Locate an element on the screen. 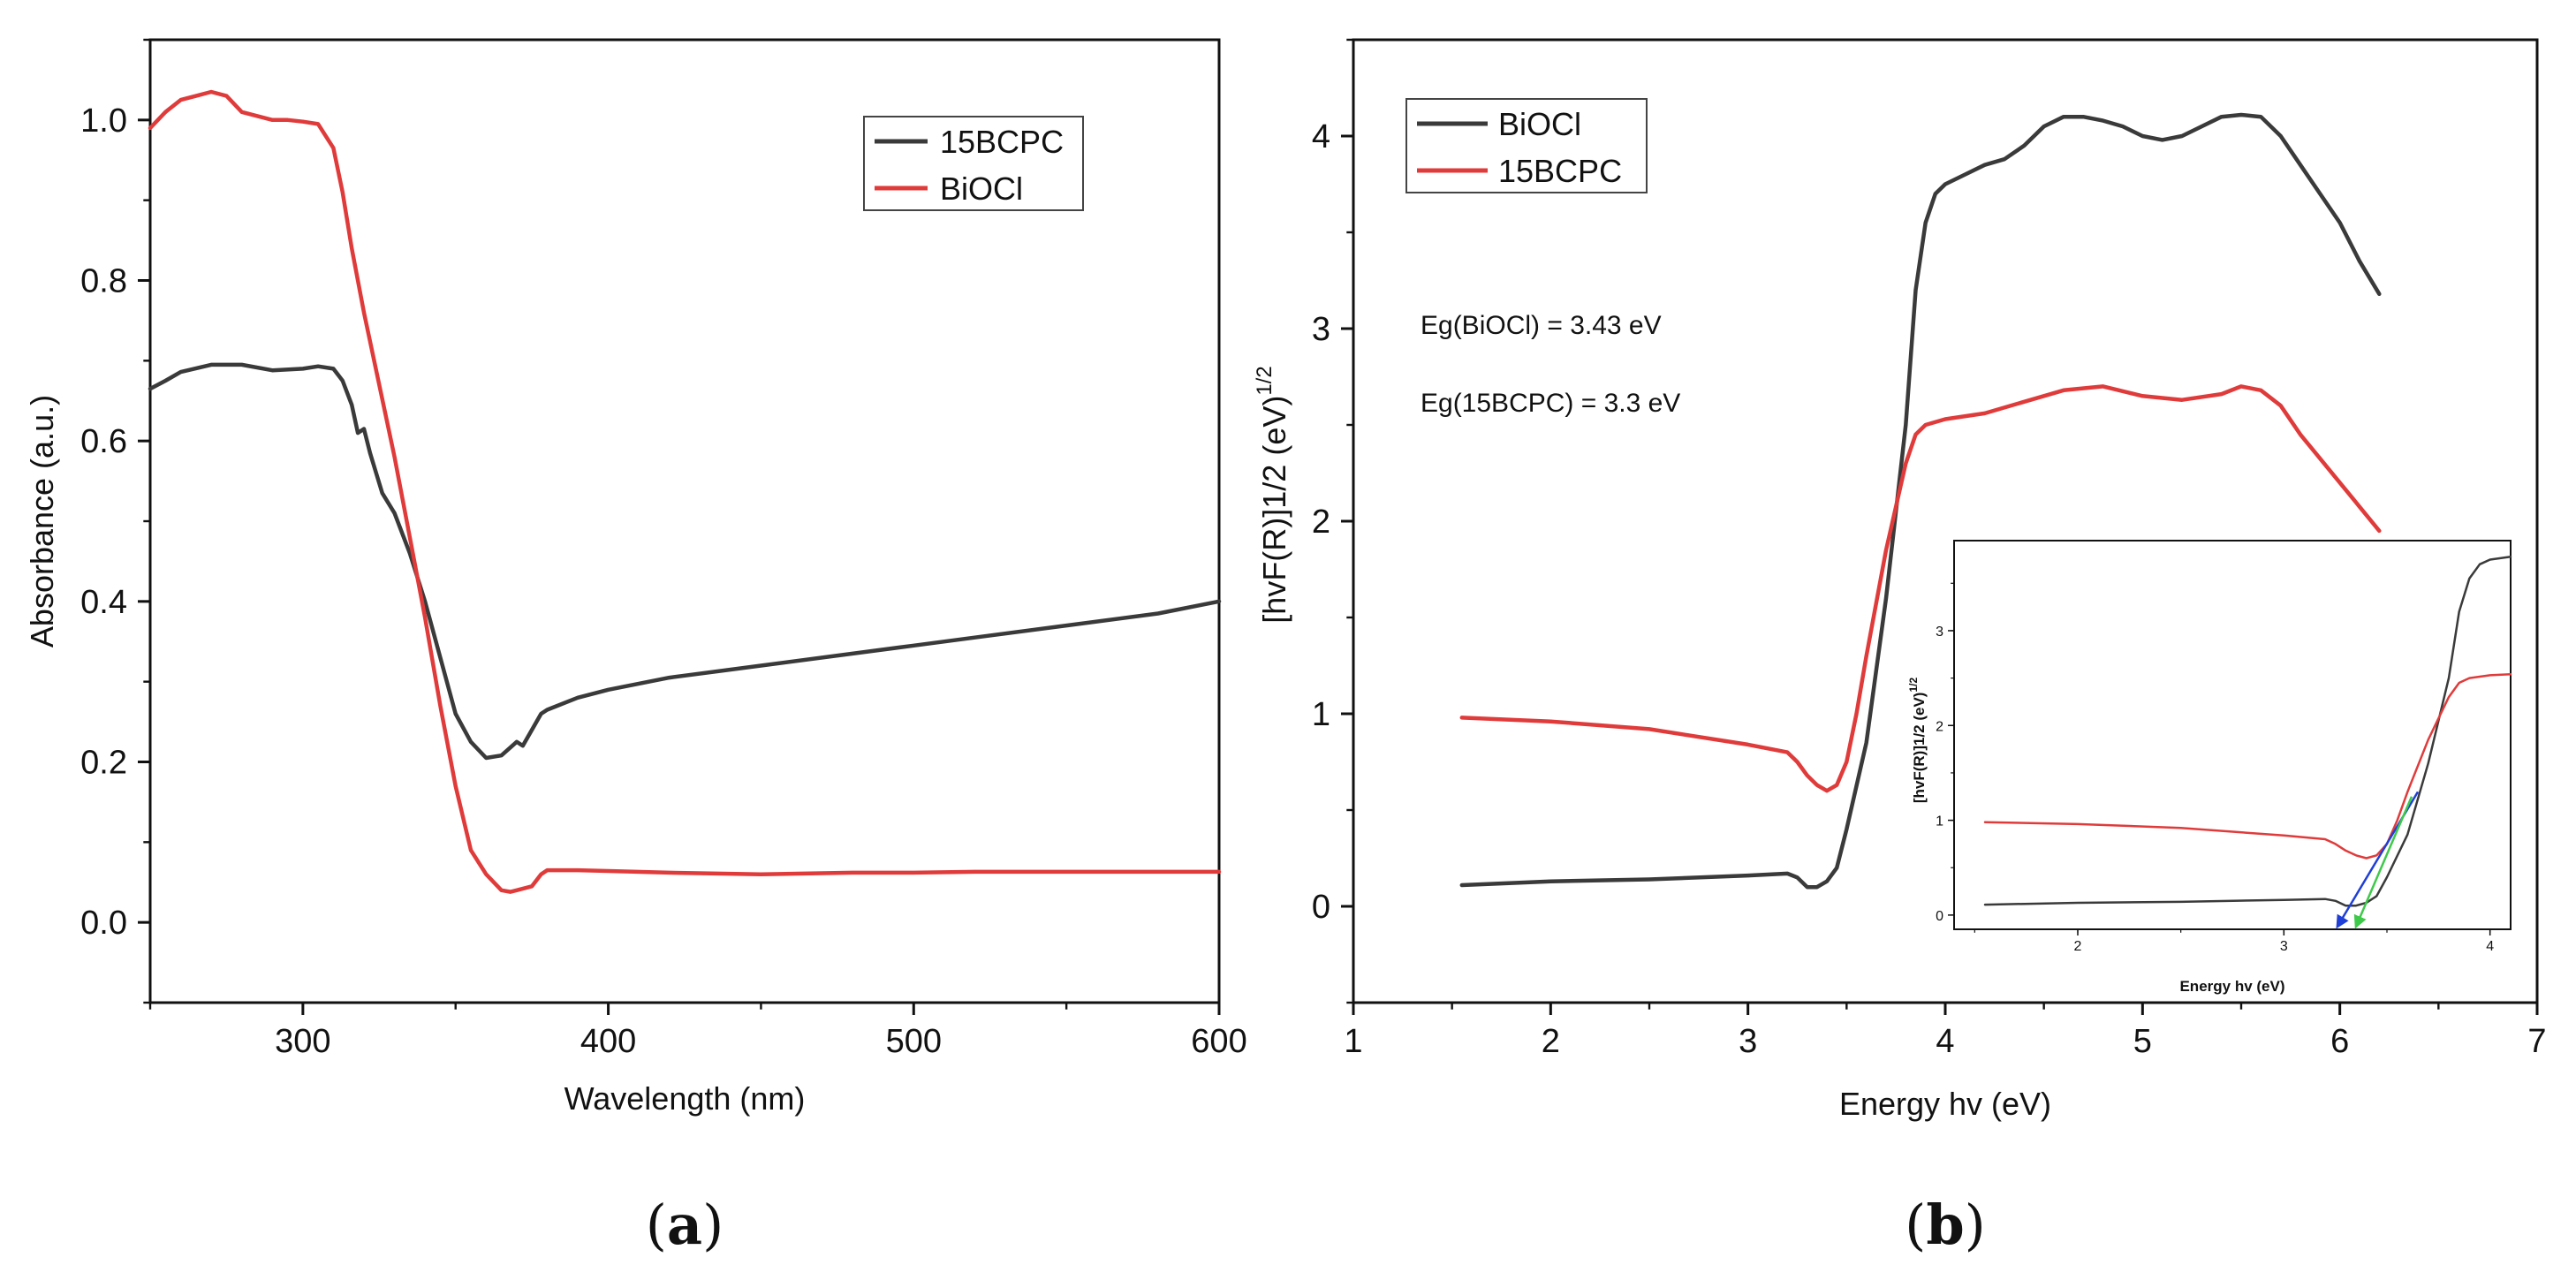  chart-b-inset-frame is located at coordinates (2232, 735).